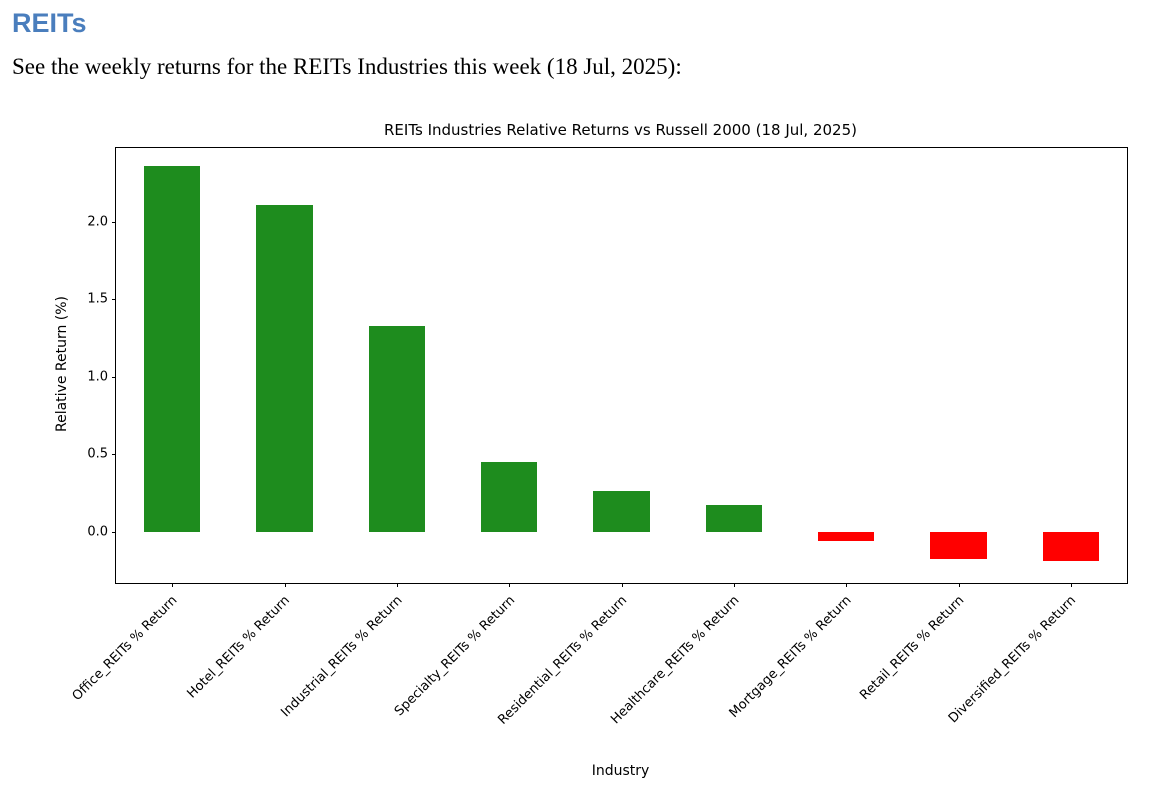 This screenshot has width=1154, height=808. Describe the element at coordinates (621, 511) in the screenshot. I see `bar-residential_reits` at that location.